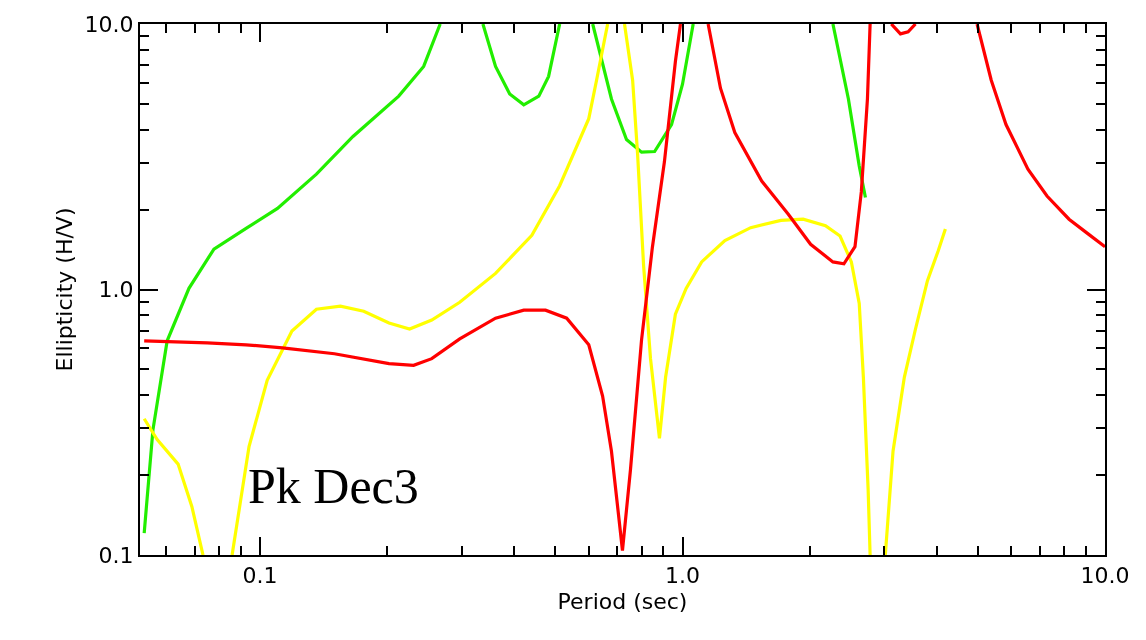 The image size is (1146, 640). What do you see at coordinates (64, 289) in the screenshot?
I see `y-axis-title: Ellipticity (H/V)` at bounding box center [64, 289].